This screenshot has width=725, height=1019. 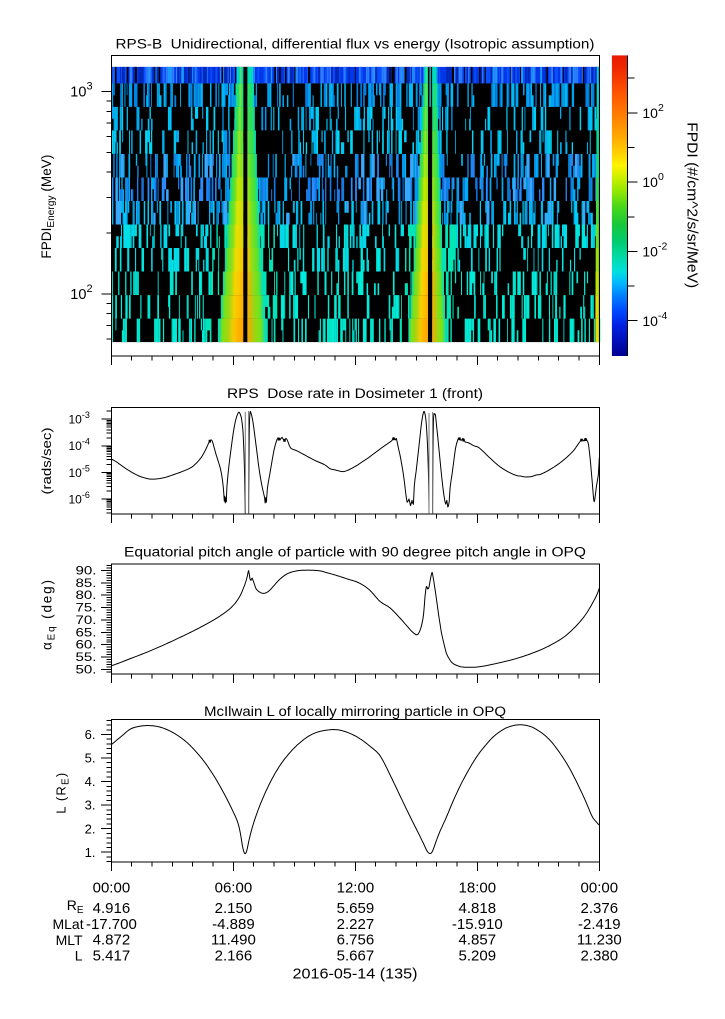 What do you see at coordinates (81, 91) in the screenshot?
I see `svg-text: 10³` at bounding box center [81, 91].